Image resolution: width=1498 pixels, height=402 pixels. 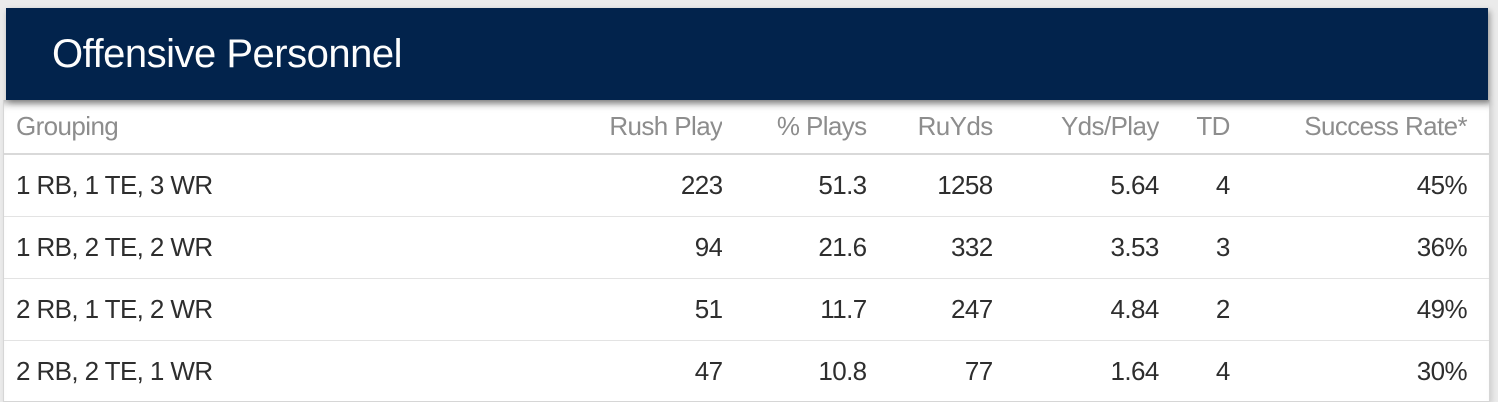 I want to click on col-header-yds-per-play: Yds/Play, so click(x=1075, y=127).